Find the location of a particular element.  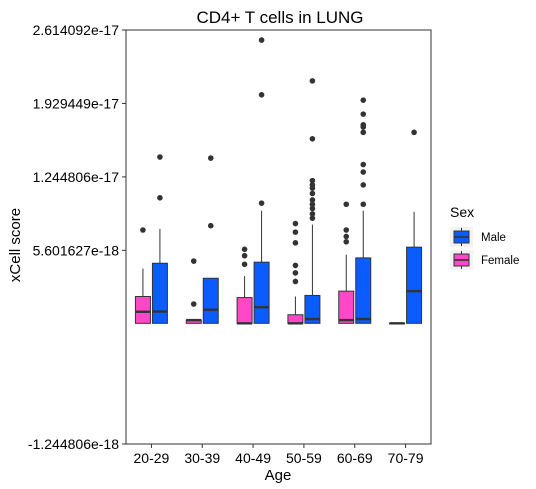

y-tick-label: 1.929449e-17 is located at coordinates (76, 103).